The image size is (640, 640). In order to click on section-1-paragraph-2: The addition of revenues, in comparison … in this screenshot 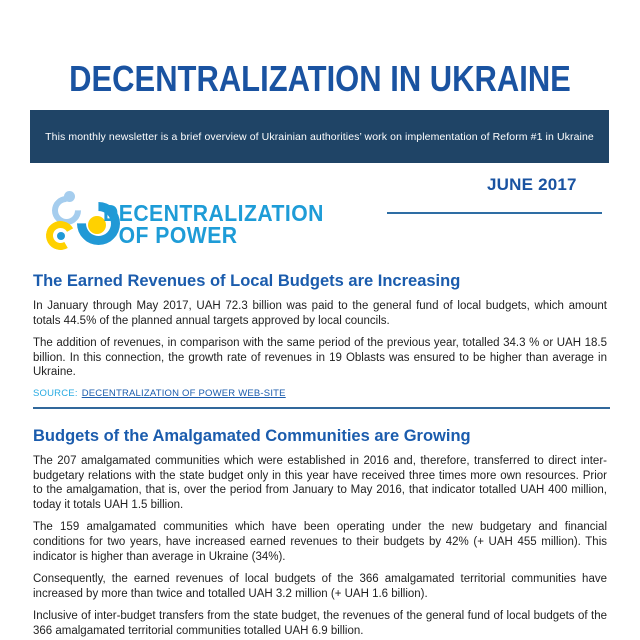, I will do `click(320, 358)`.